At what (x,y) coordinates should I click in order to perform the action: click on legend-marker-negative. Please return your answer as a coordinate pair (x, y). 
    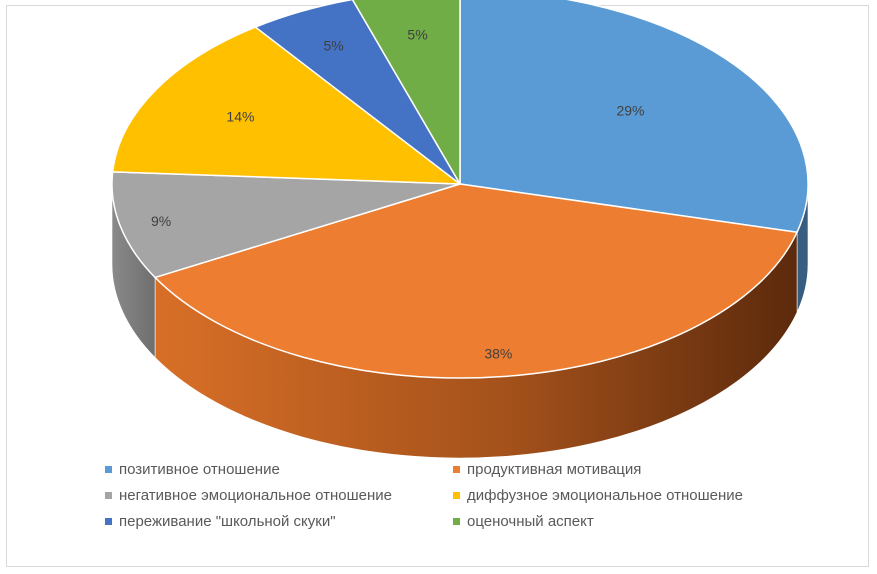
    Looking at the image, I should click on (108, 495).